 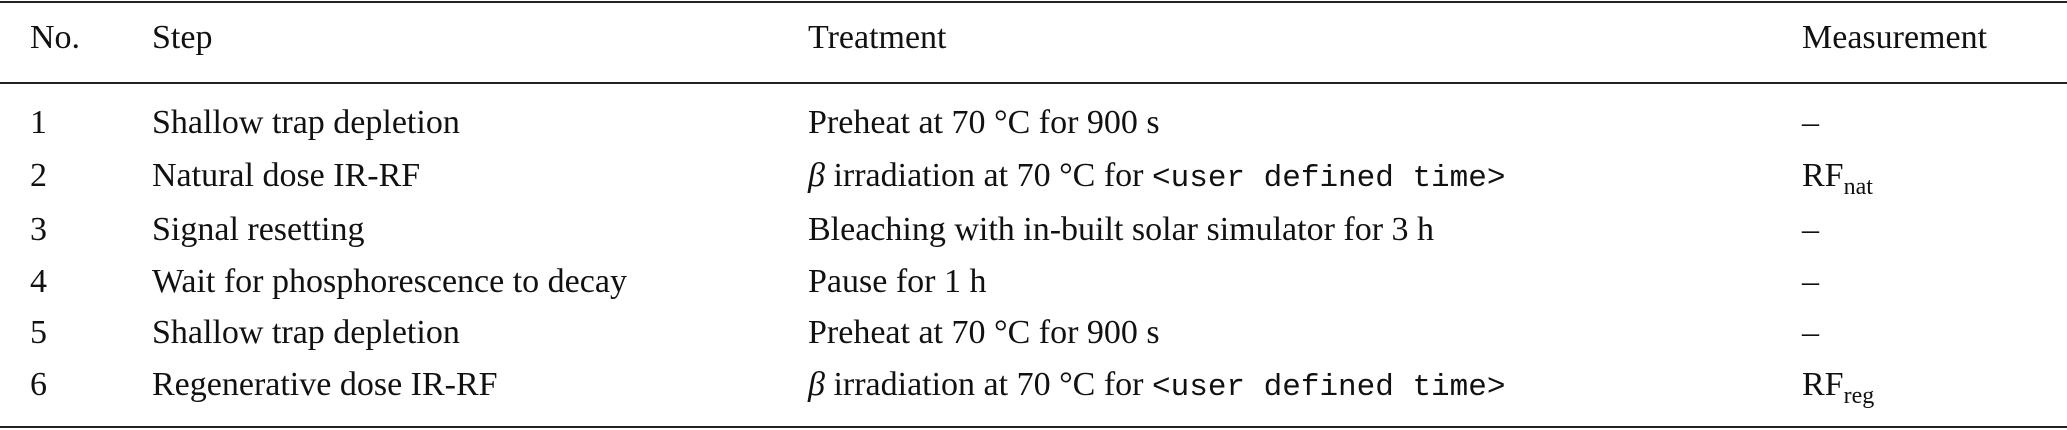 What do you see at coordinates (1895, 37) in the screenshot?
I see `header-measurement: Measurement` at bounding box center [1895, 37].